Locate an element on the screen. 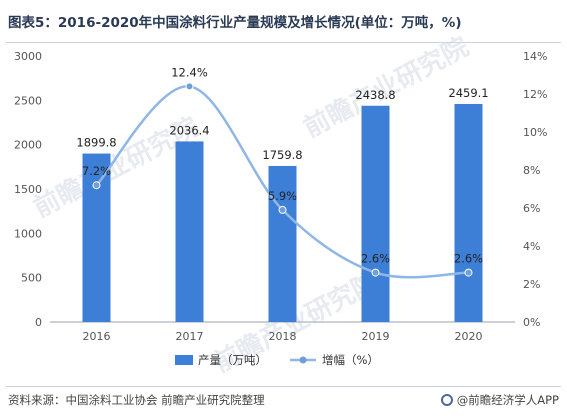 This screenshot has width=567, height=420. legend-bar-label: 产量（万吨） is located at coordinates (232, 360).